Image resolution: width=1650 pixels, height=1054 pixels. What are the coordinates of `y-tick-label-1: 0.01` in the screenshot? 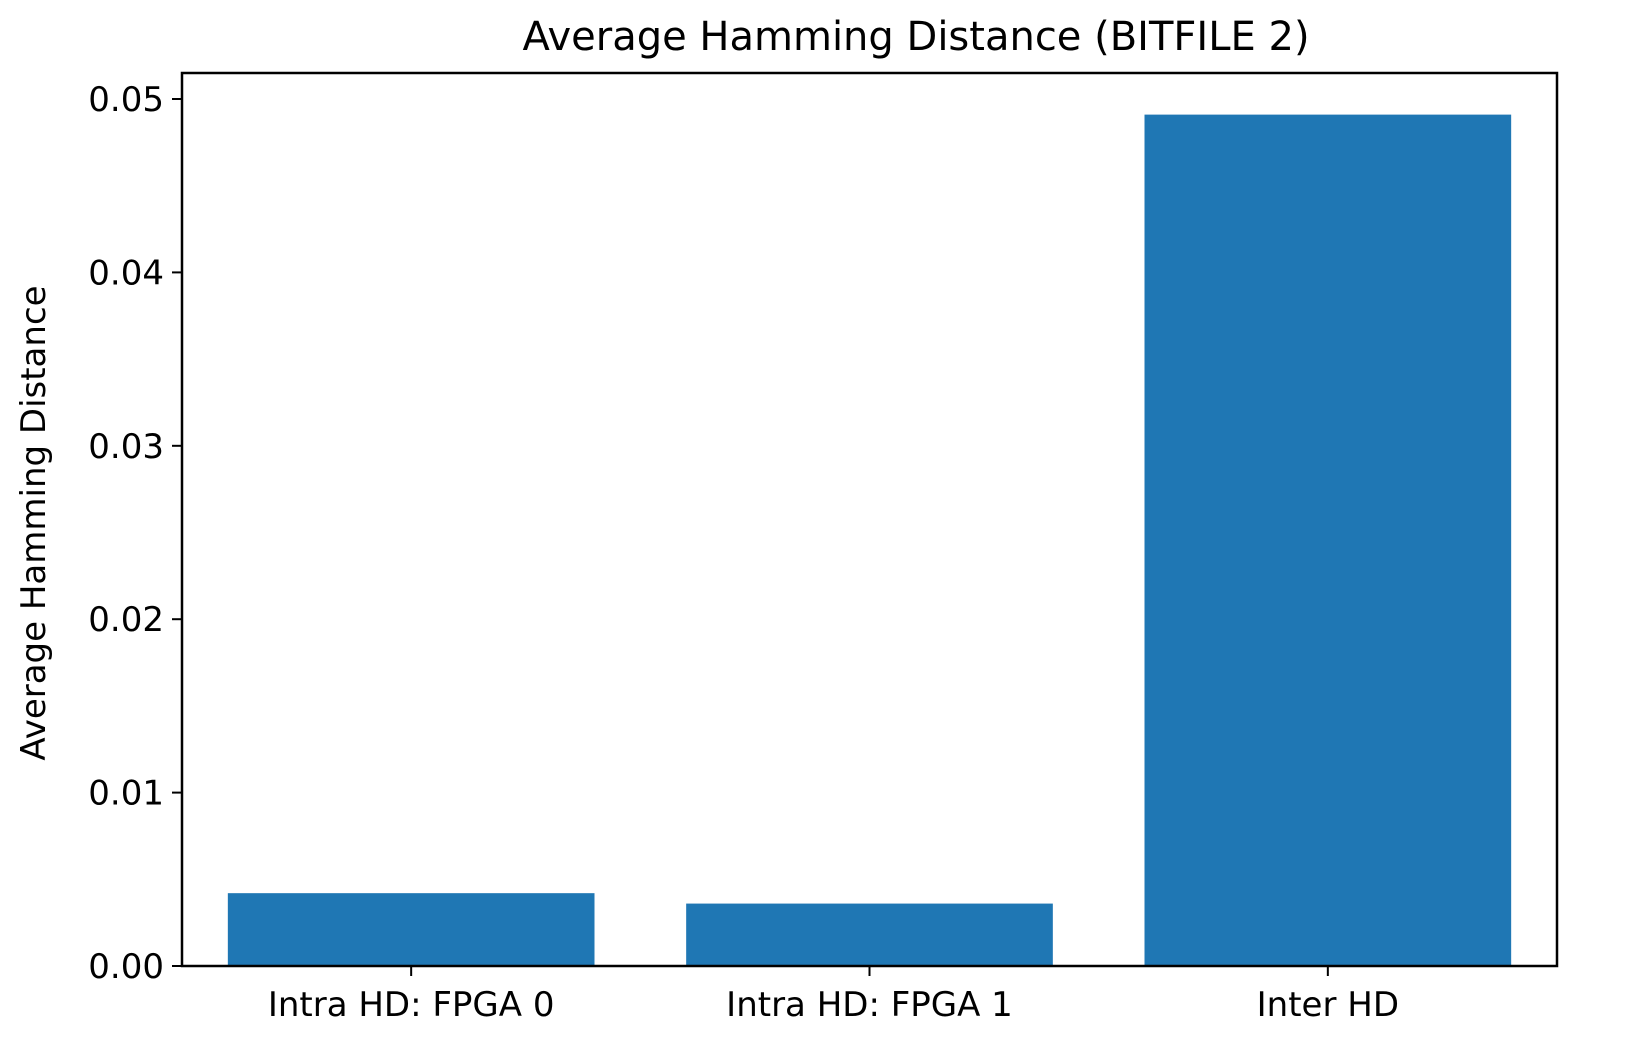 It's located at (126, 794).